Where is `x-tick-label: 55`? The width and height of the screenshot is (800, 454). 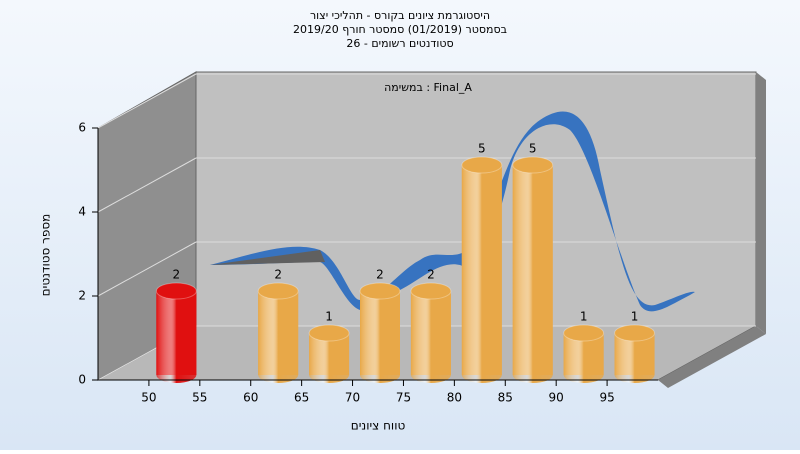
x-tick-label: 55 is located at coordinates (199, 398).